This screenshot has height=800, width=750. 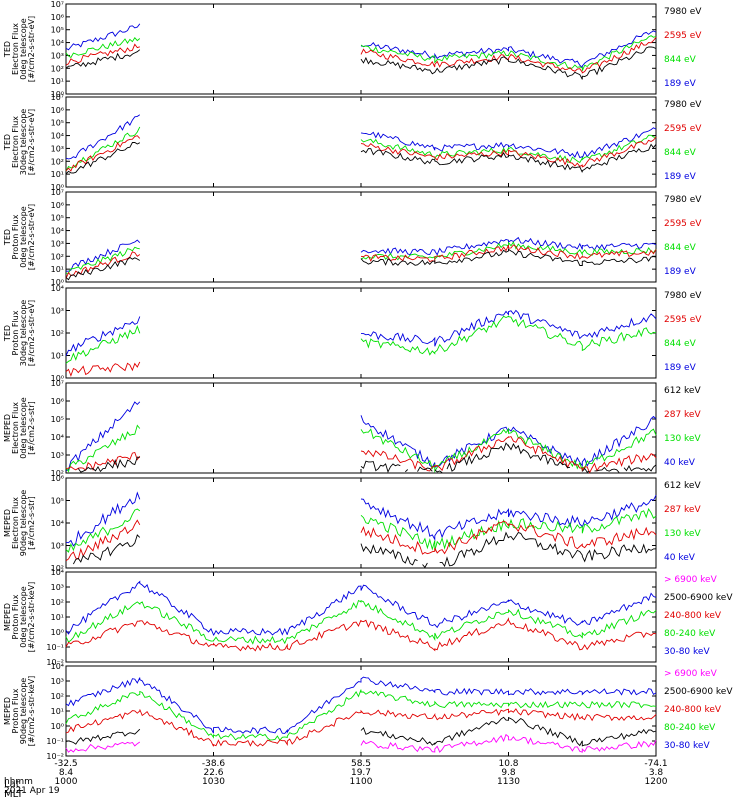 I want to click on x-tick-label: 1130, so click(x=508, y=782).